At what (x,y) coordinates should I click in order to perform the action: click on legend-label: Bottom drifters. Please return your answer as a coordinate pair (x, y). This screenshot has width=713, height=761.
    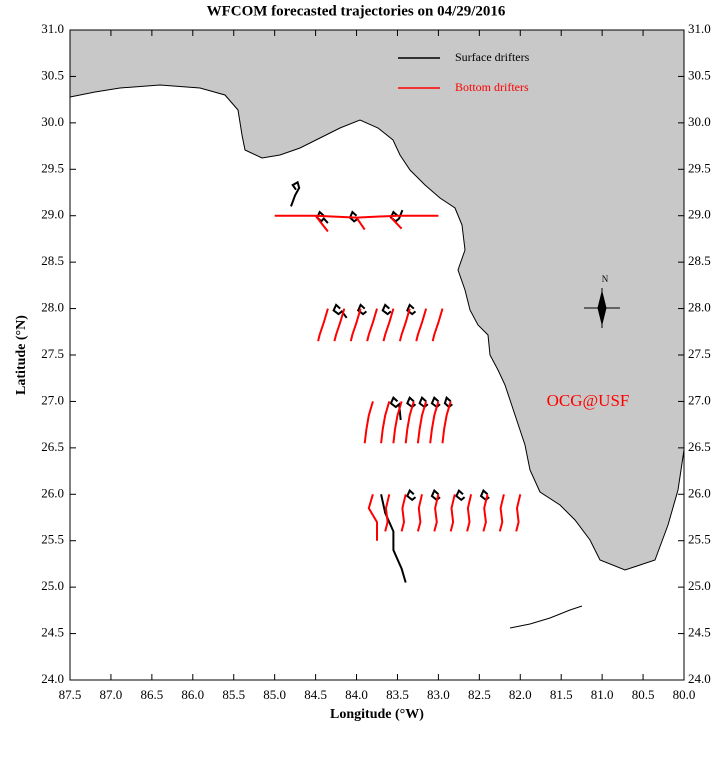
    Looking at the image, I should click on (492, 87).